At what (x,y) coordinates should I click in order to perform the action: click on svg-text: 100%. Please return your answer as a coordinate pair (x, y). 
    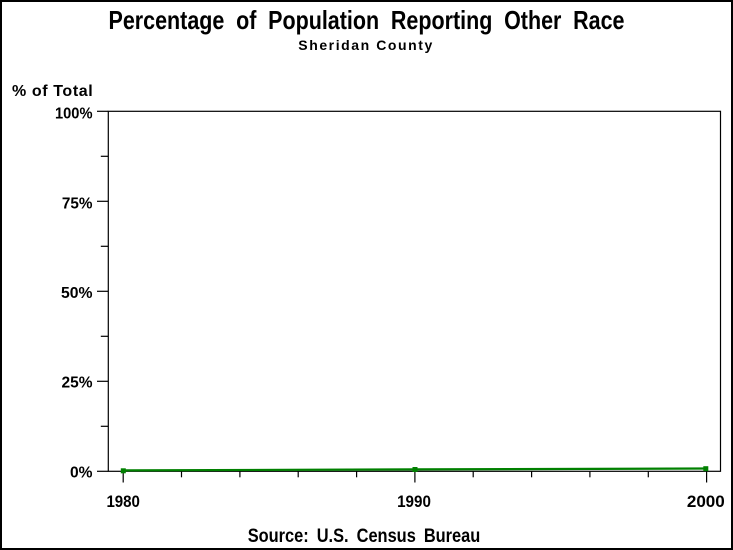
    Looking at the image, I should click on (74, 114).